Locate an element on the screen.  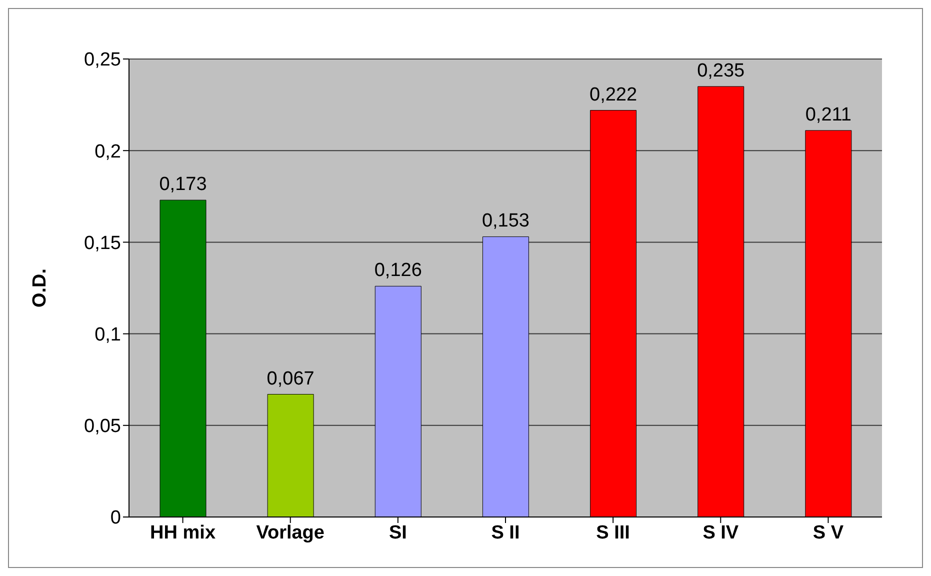
data-label: 0,067 is located at coordinates (290, 379).